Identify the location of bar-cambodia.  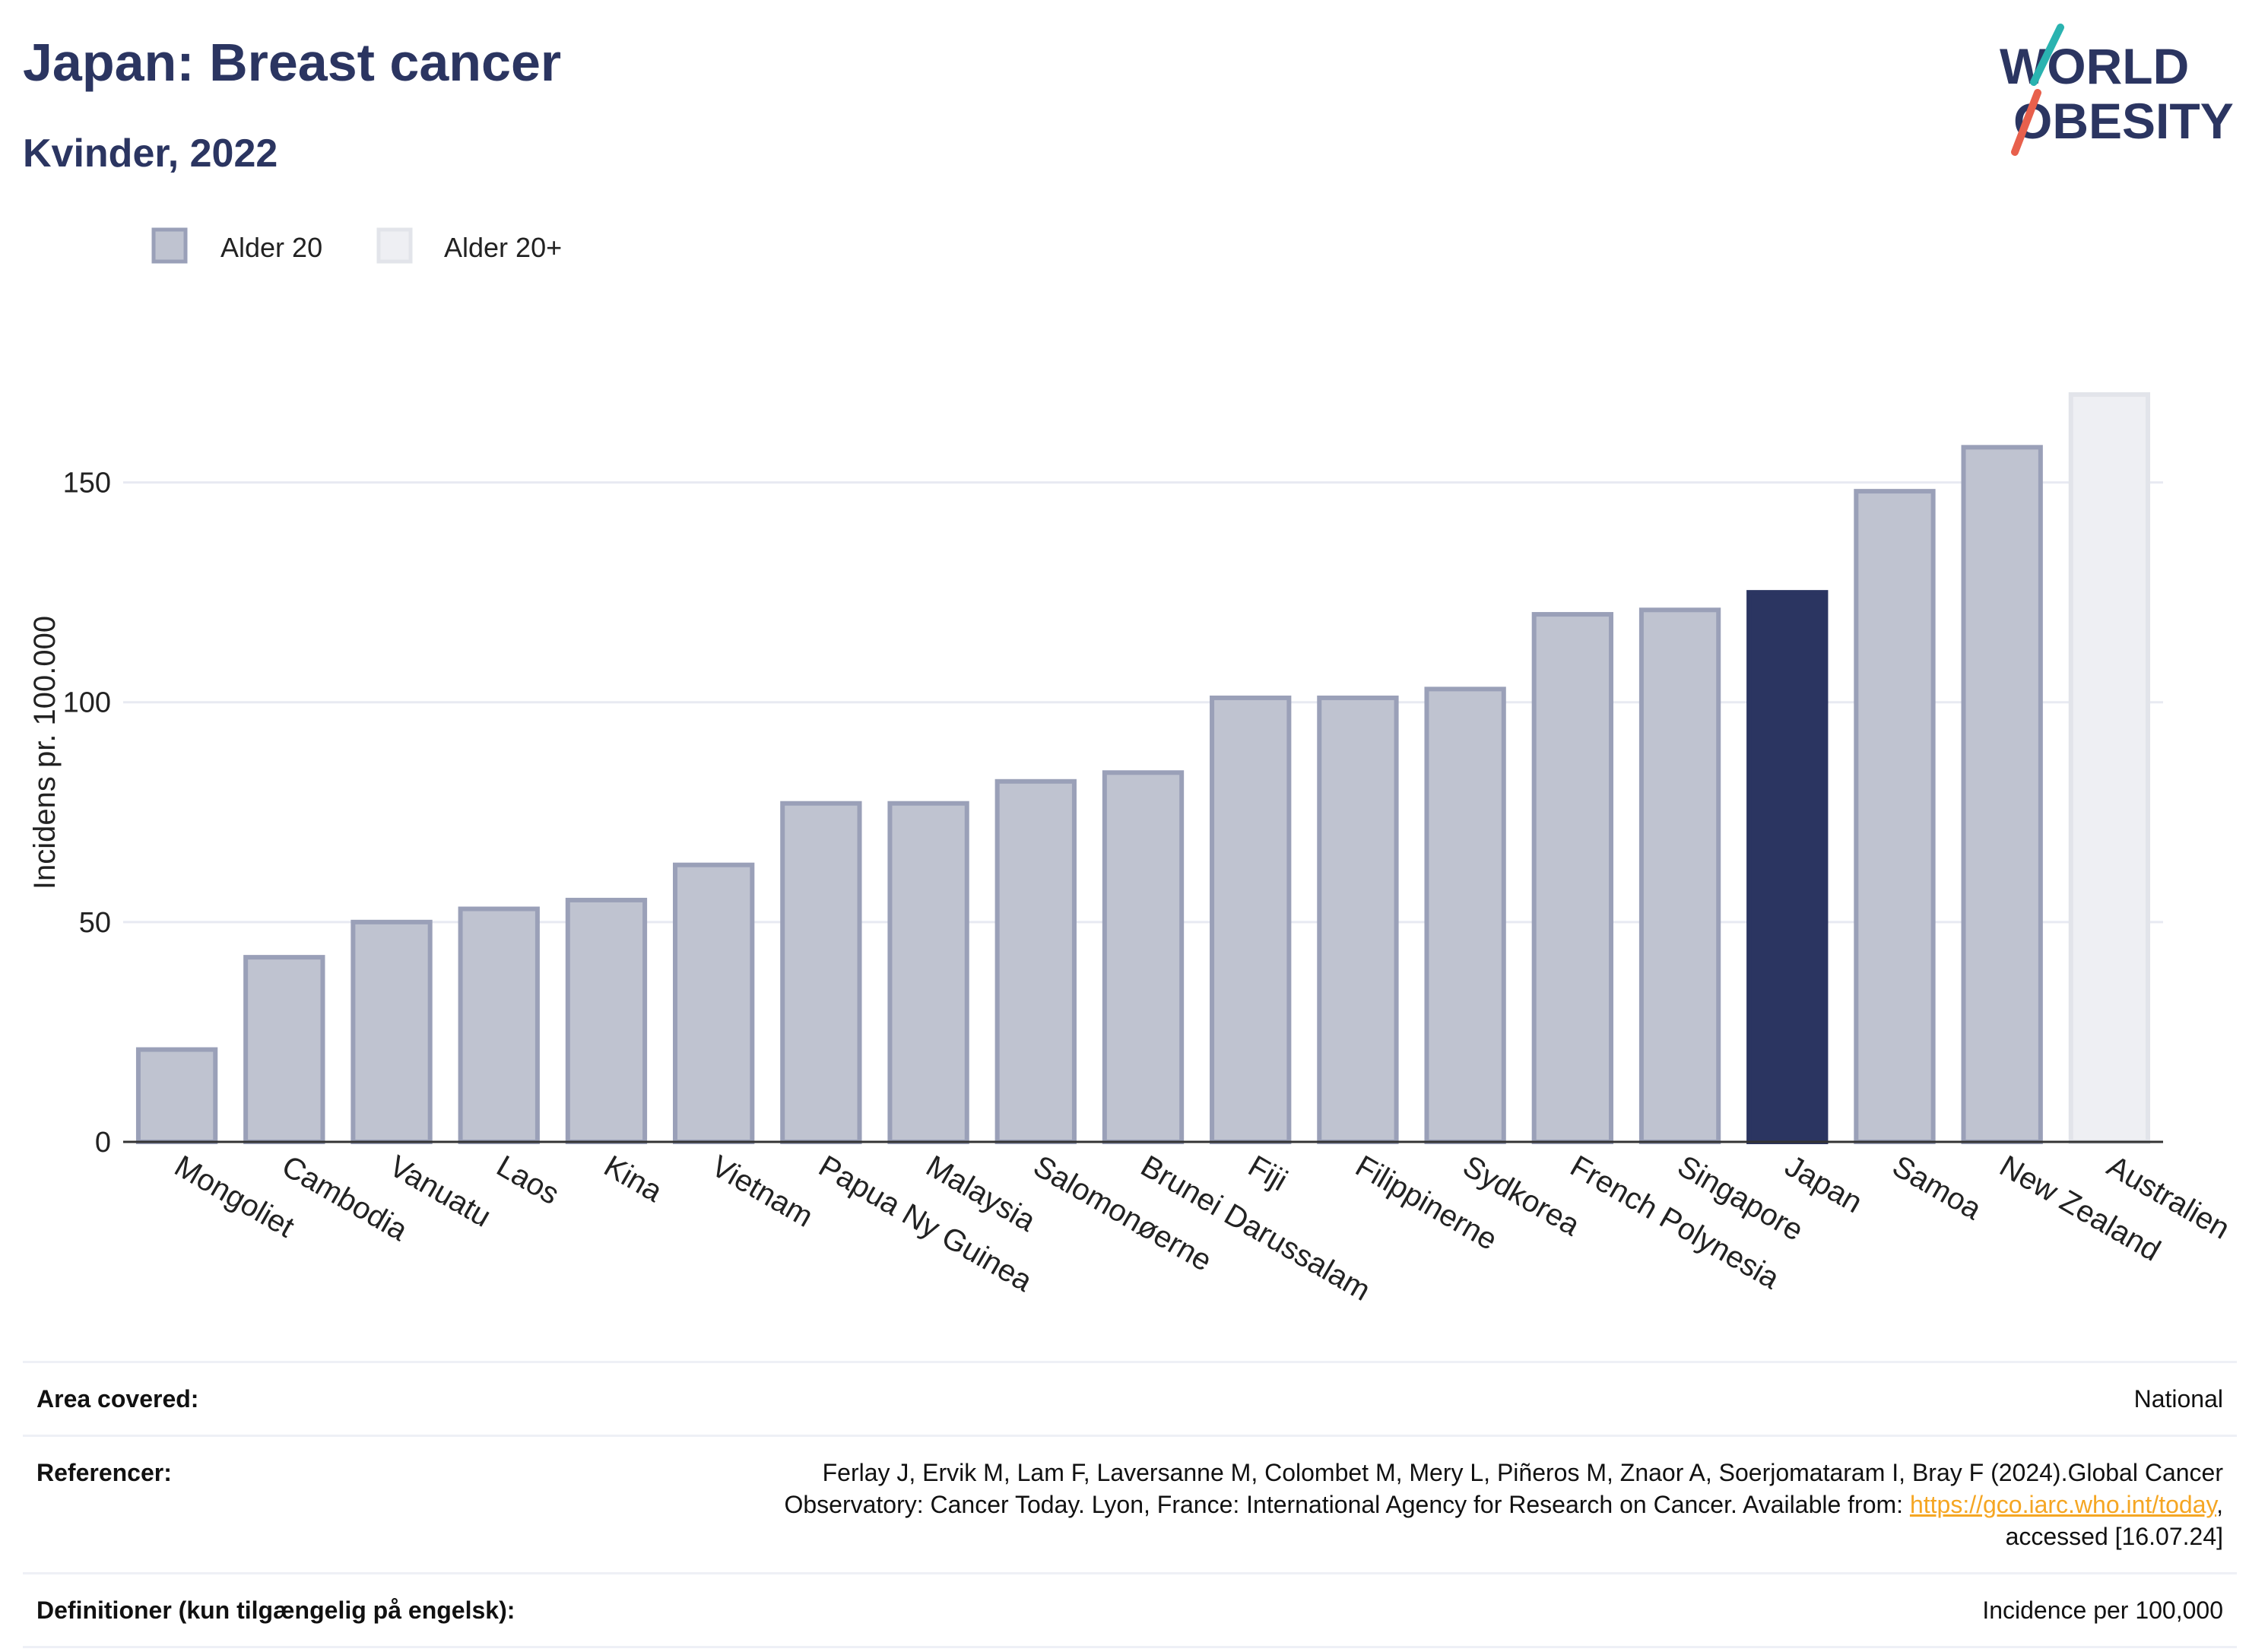
(284, 1049).